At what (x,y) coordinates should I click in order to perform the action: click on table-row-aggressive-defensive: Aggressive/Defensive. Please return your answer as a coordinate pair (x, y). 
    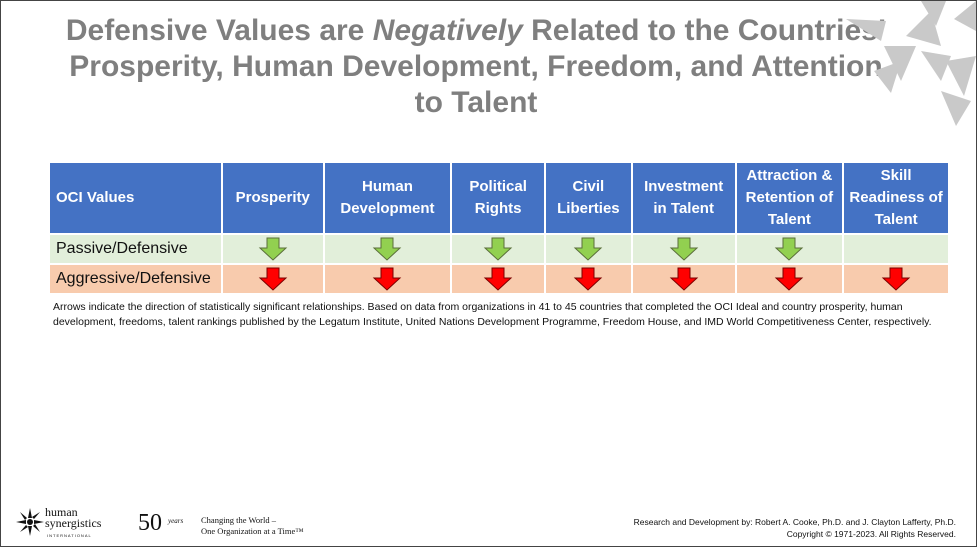
    Looking at the image, I should click on (499, 279).